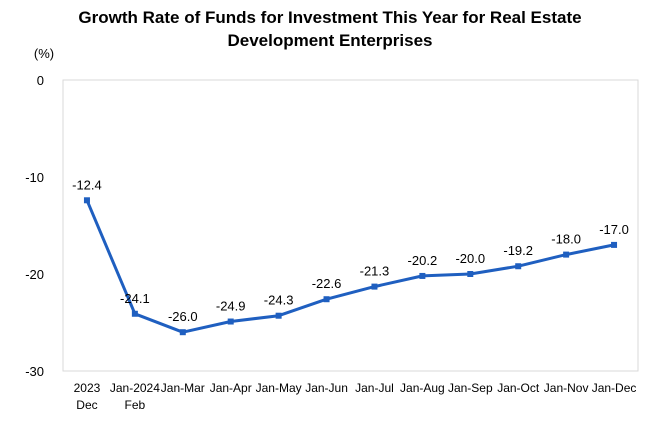 This screenshot has width=660, height=440. I want to click on y-axis-unit-label: (%), so click(44, 53).